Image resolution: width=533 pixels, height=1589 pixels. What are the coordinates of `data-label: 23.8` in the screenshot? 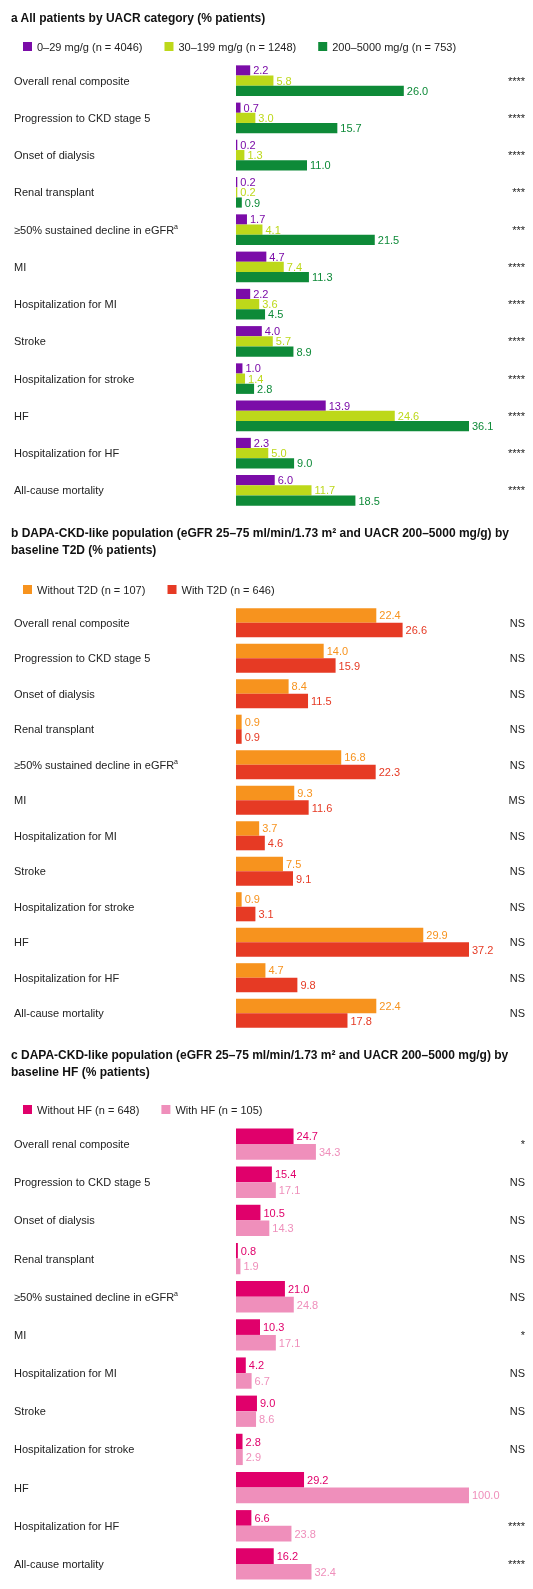 It's located at (305, 1533).